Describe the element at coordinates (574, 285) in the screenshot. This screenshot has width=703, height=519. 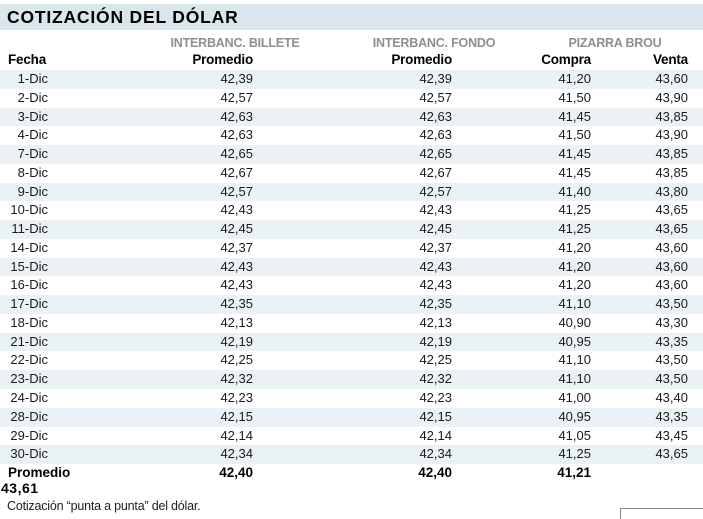
I see `cell-compra: 41,20` at that location.